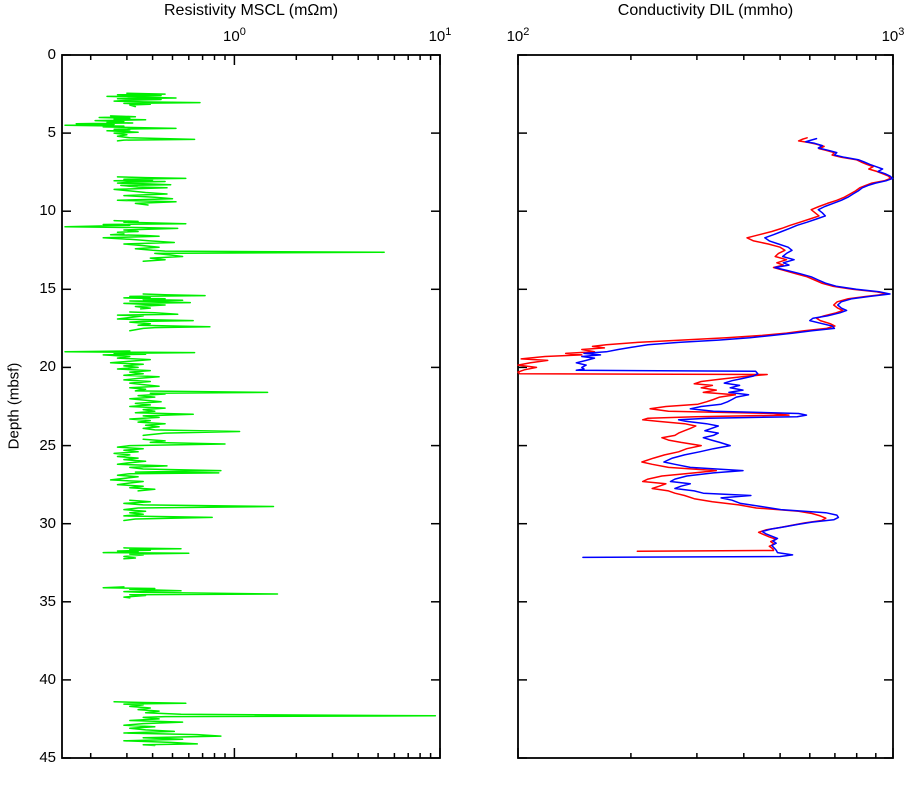 The image size is (910, 790). Describe the element at coordinates (47, 601) in the screenshot. I see `depth-tick-label: 35` at that location.